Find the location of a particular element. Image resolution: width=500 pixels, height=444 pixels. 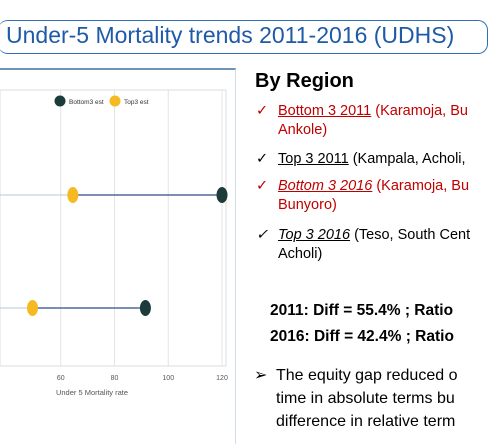

item-top3-2011: ✓ Top 3 2011 (Kampala, Acholi, is located at coordinates (361, 159).